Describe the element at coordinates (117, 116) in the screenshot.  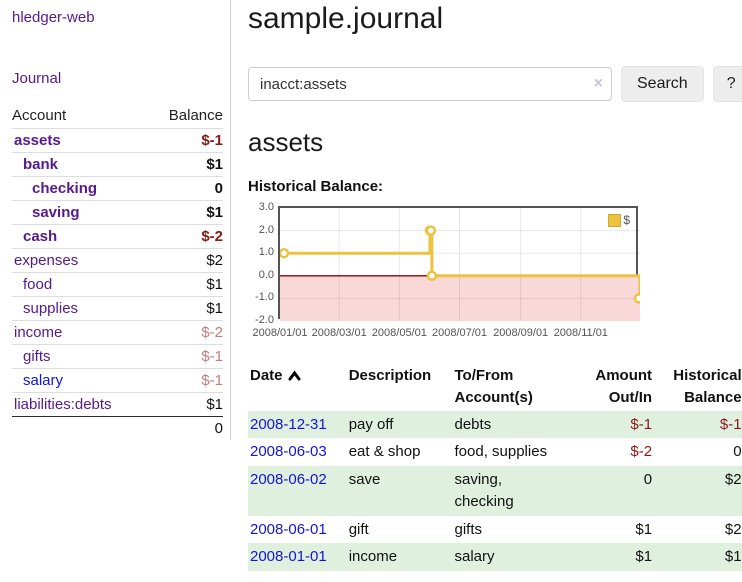
I see `accounts-header-row: Account Balance` at that location.